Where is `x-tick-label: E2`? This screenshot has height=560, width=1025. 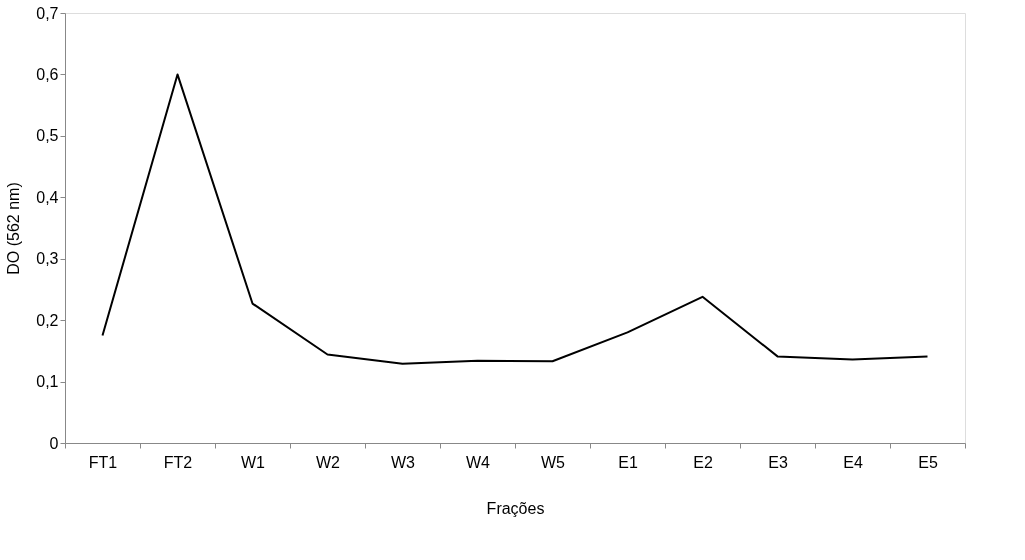 x-tick-label: E2 is located at coordinates (703, 462).